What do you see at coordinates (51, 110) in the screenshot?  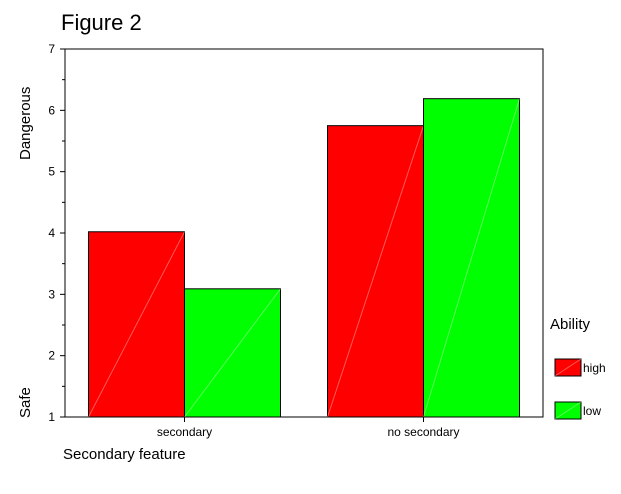 I see `y-tick-label: 6` at bounding box center [51, 110].